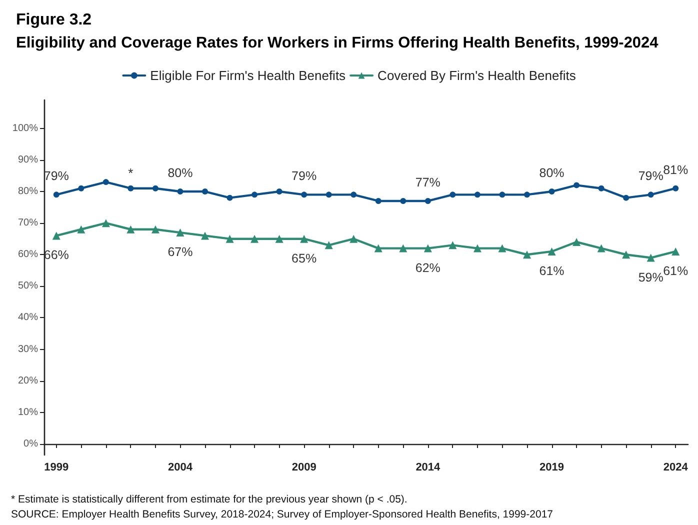  I want to click on x-tick-label: 2009, so click(304, 468).